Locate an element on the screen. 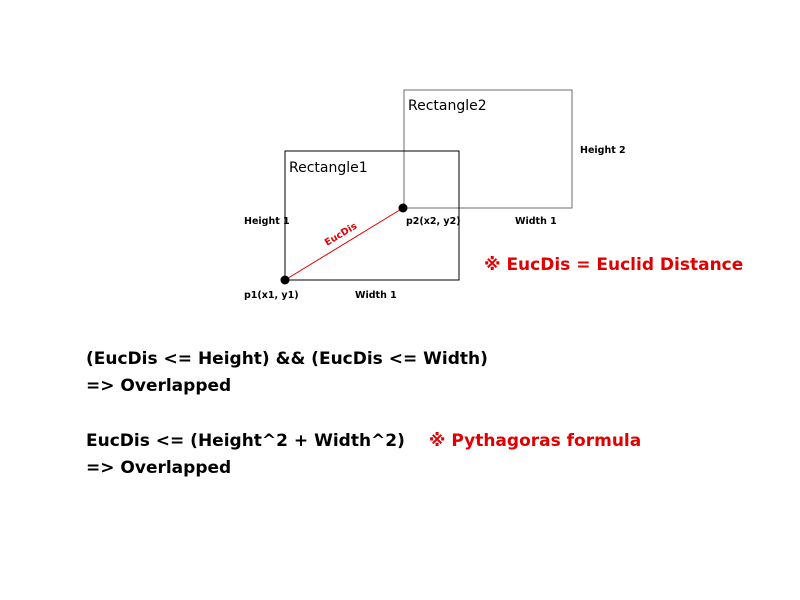 The image size is (800, 600). eucdis-note: ※ EucDis = Euclid Distance is located at coordinates (613, 265).